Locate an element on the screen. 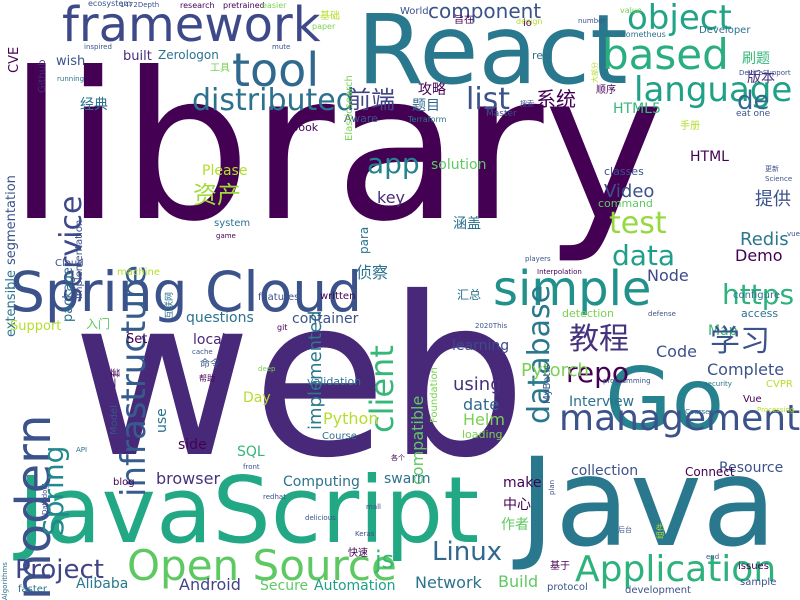  word: running is located at coordinates (71, 79).